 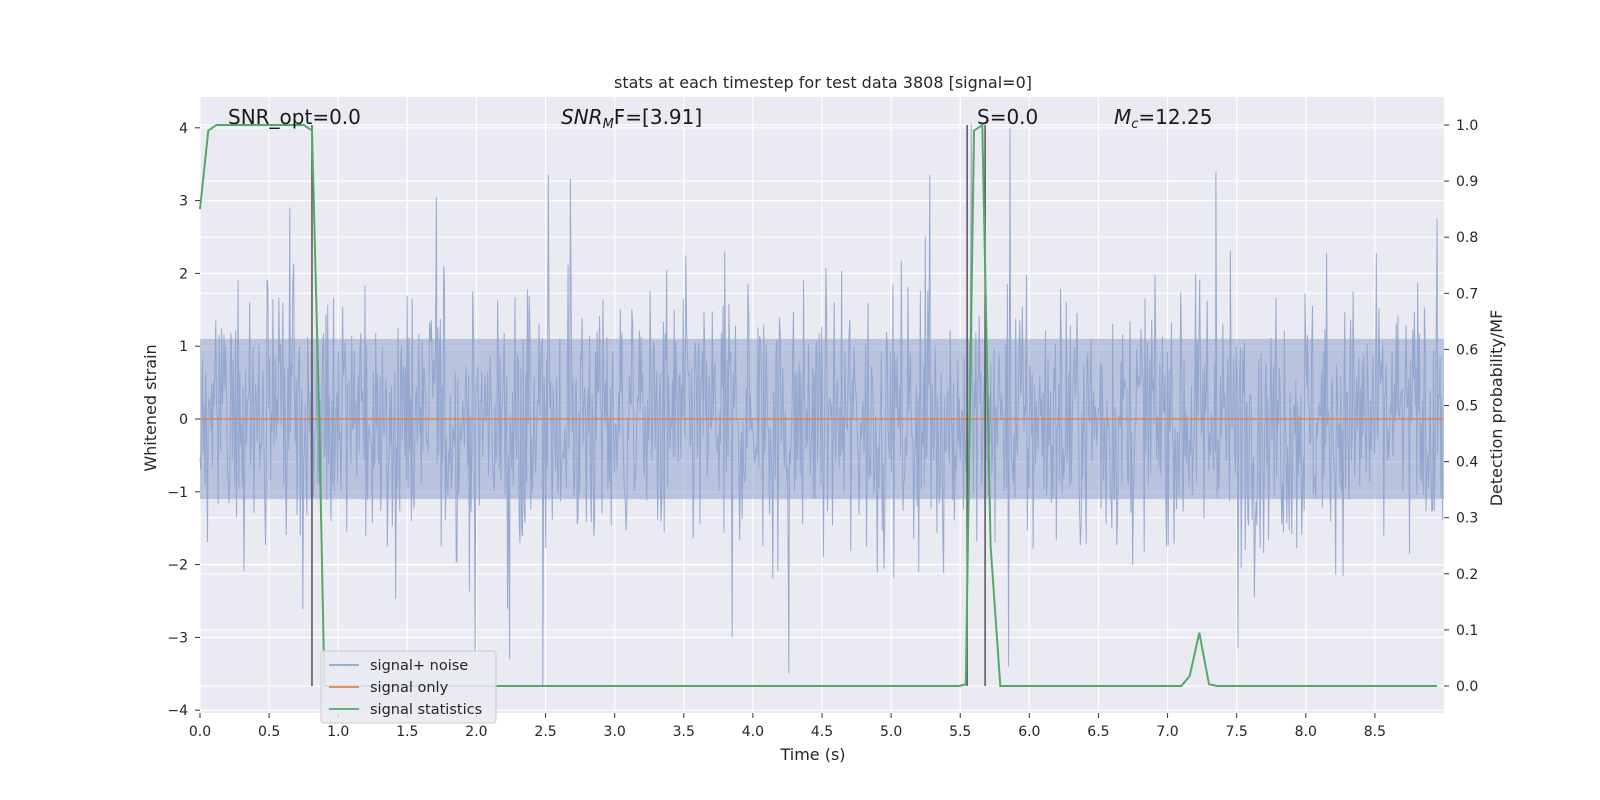 What do you see at coordinates (1467, 350) in the screenshot?
I see `y-right-tick-label: 0.6` at bounding box center [1467, 350].